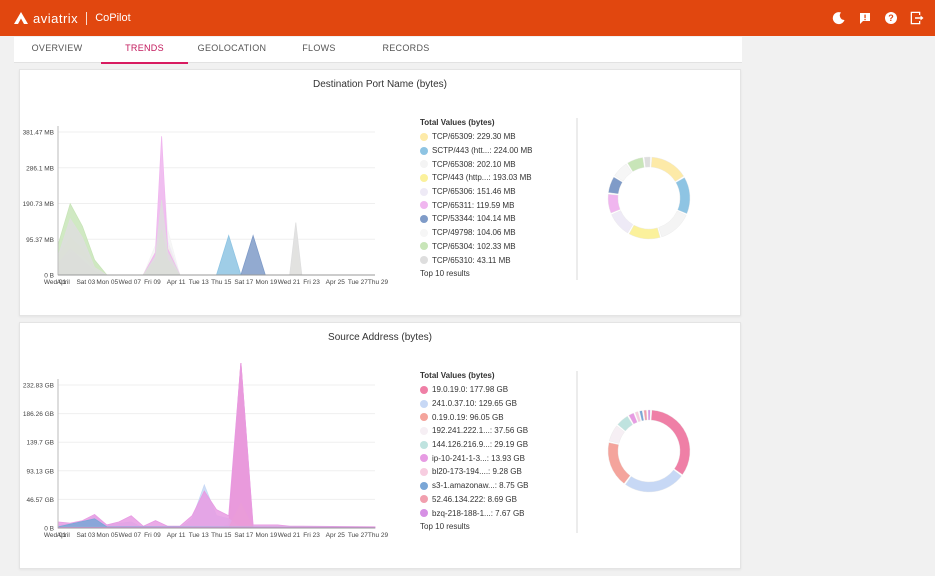 The image size is (935, 576). Describe the element at coordinates (72, 18) in the screenshot. I see `brand: aviatrix CoPilot` at that location.